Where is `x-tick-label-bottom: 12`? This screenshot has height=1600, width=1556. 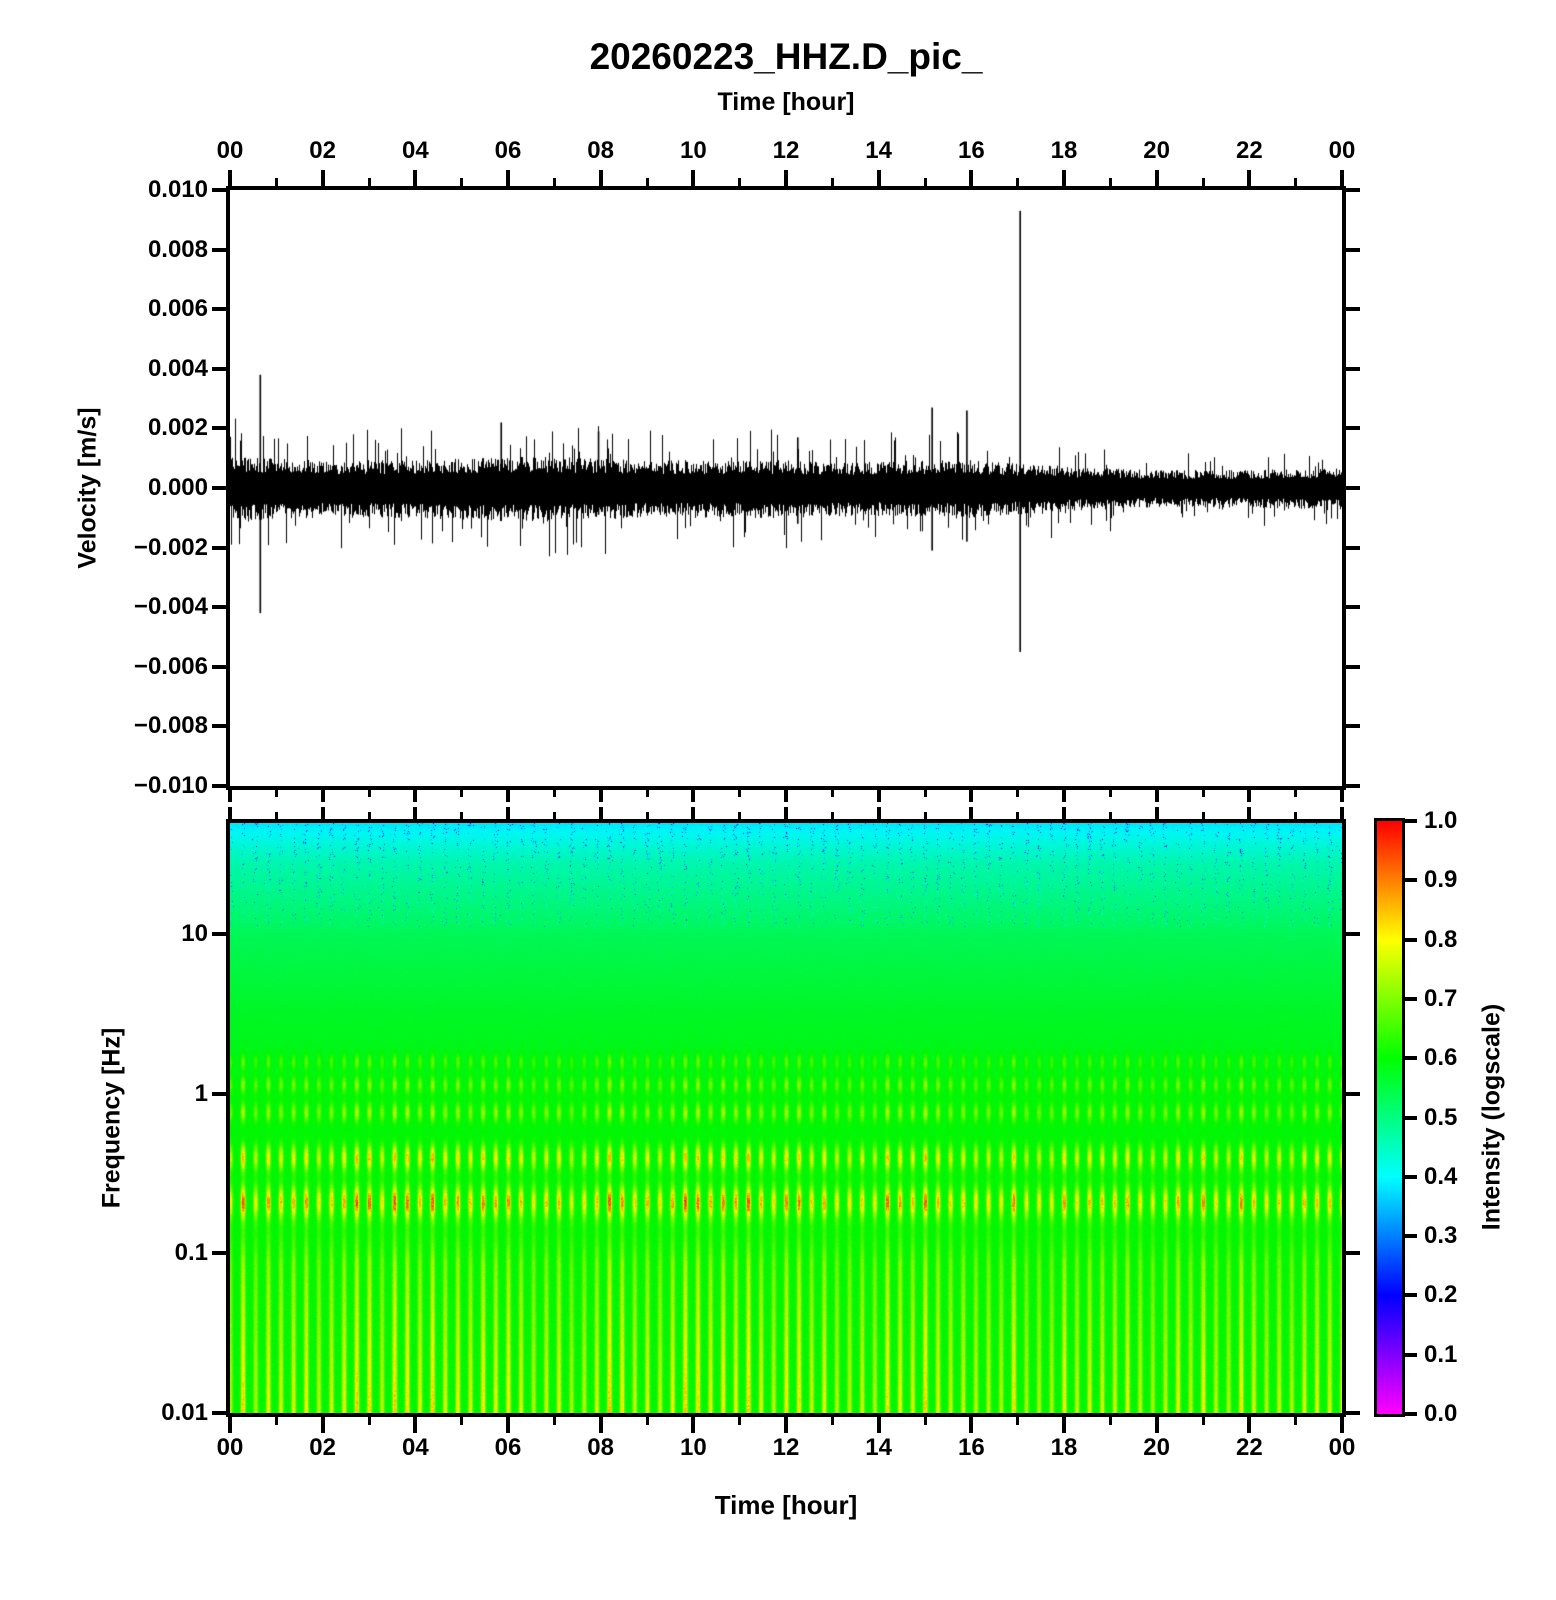
x-tick-label-bottom: 12 is located at coordinates (786, 1447).